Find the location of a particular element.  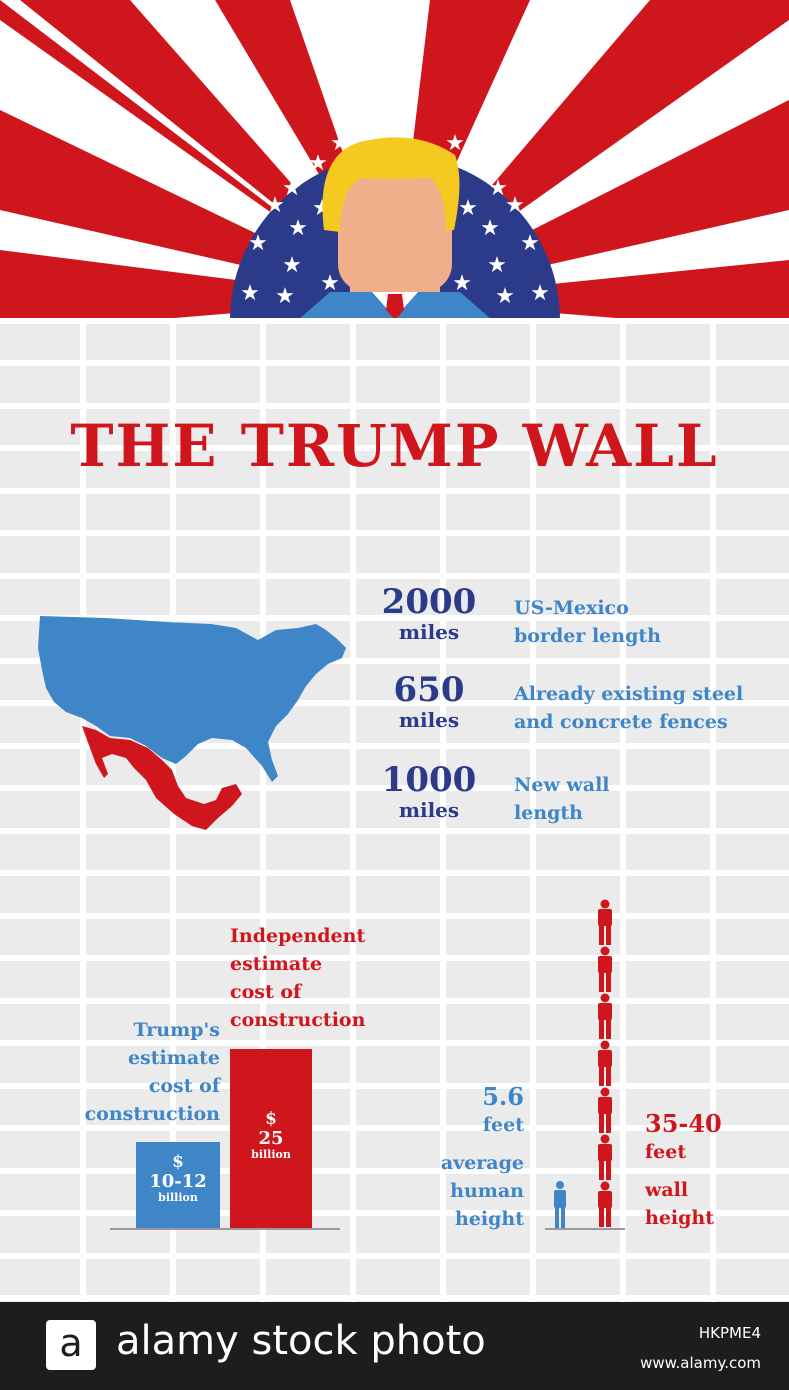

us-mexico-map is located at coordinates (192, 723).